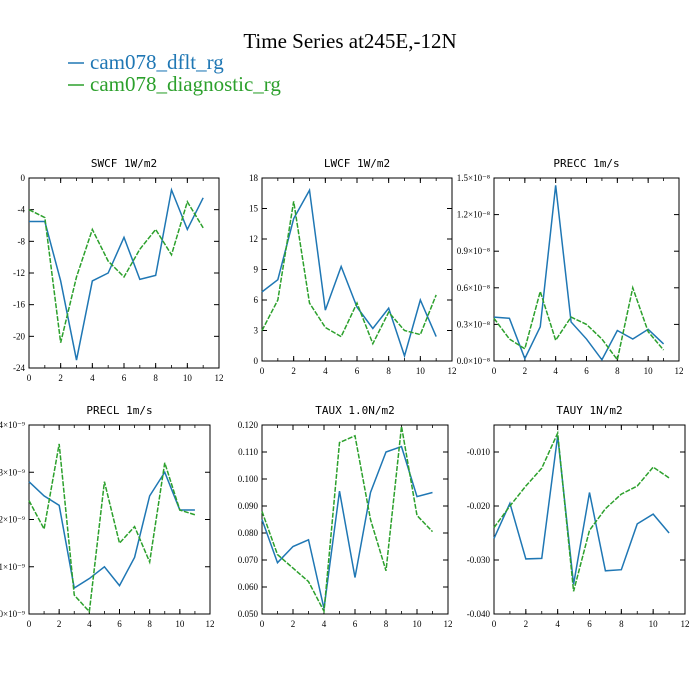 The height and width of the screenshot is (700, 700). I want to click on y-tick-label: -0.040, so click(479, 614).